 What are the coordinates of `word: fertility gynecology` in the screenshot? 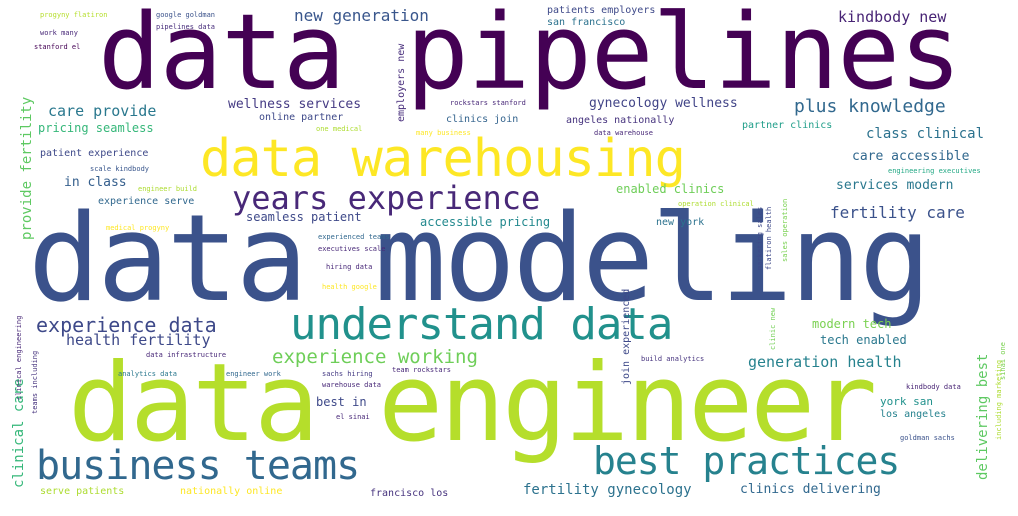 It's located at (607, 490).